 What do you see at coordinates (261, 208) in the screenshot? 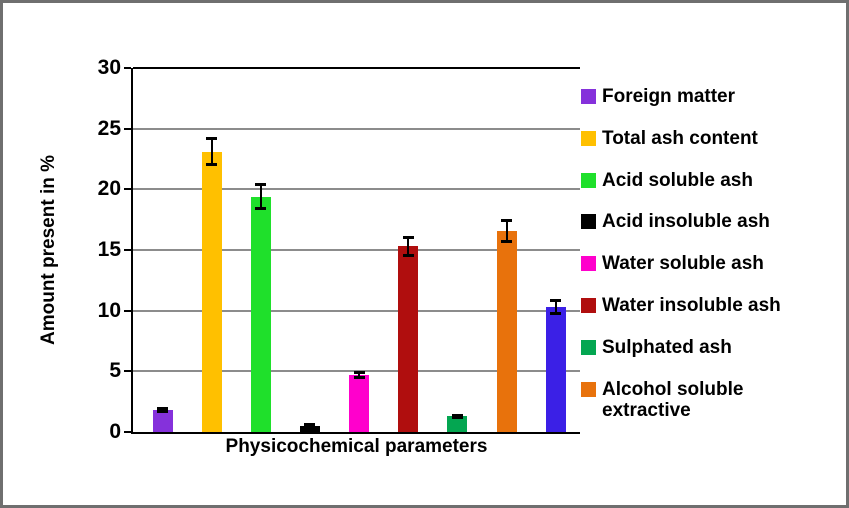
I see `error-cap-bottom-acid-soluble-ash` at bounding box center [261, 208].